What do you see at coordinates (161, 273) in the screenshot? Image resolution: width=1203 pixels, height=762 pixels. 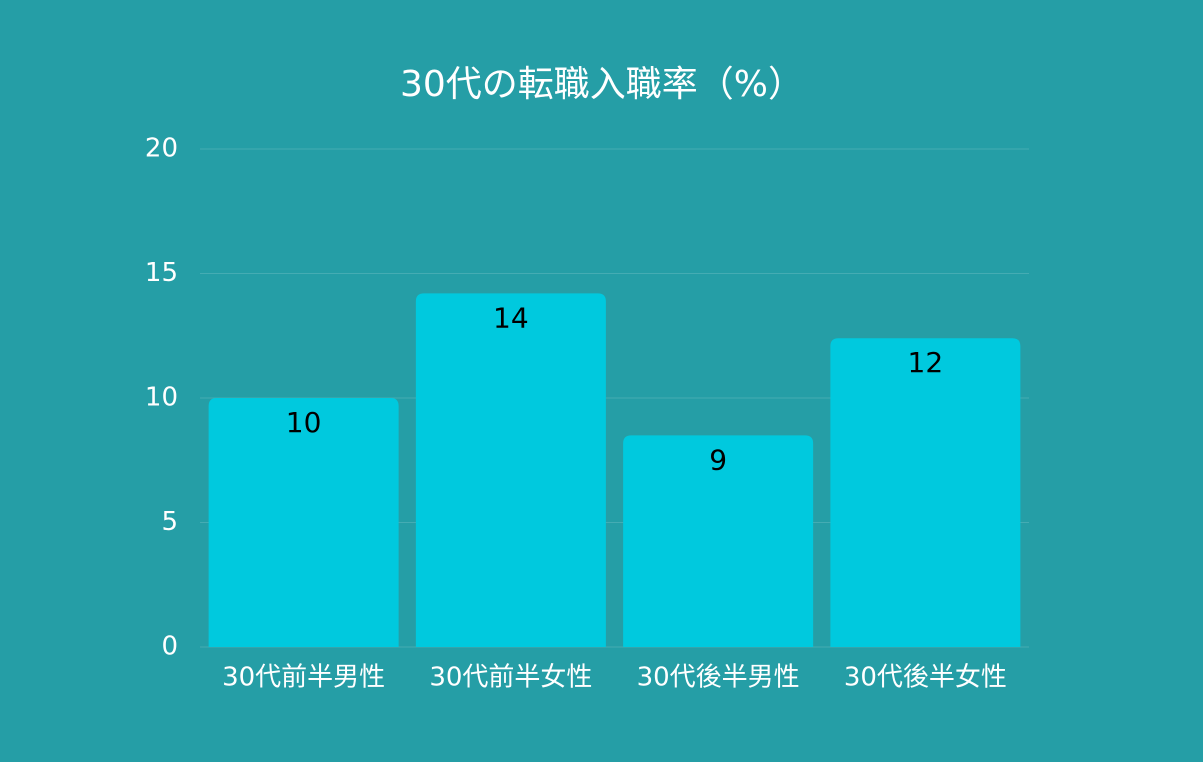 I see `y-tick-label: 15` at bounding box center [161, 273].